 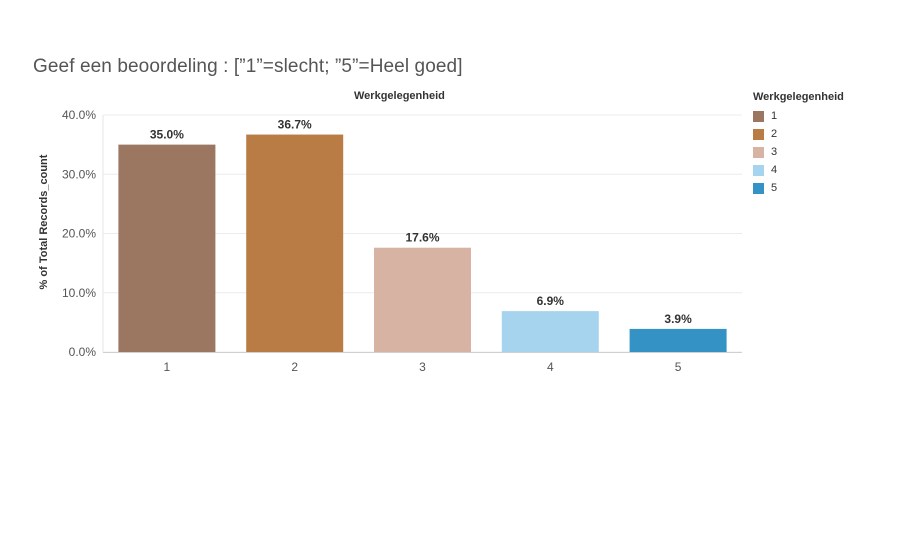 What do you see at coordinates (774, 188) in the screenshot?
I see `legend-label: 5` at bounding box center [774, 188].